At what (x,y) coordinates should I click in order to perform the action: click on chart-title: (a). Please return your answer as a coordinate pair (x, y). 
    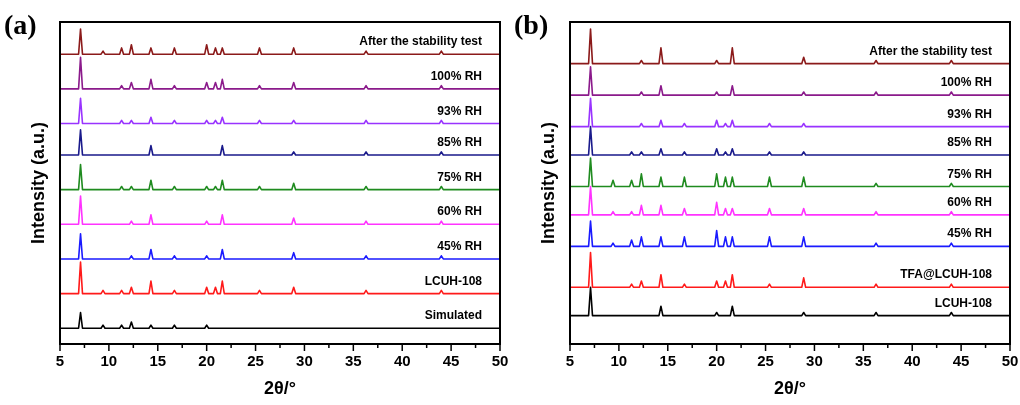
    Looking at the image, I should click on (20, 24).